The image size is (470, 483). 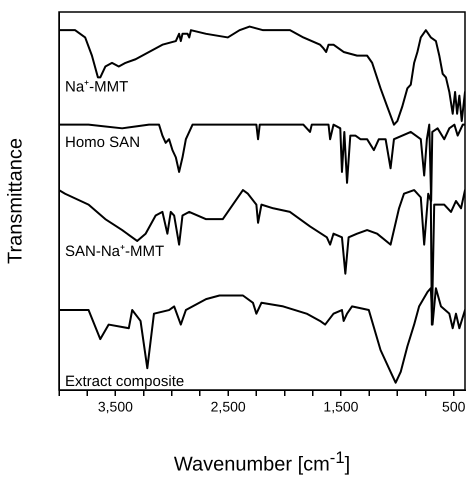 I want to click on series-label: Na⁺-MMT, so click(x=96, y=87).